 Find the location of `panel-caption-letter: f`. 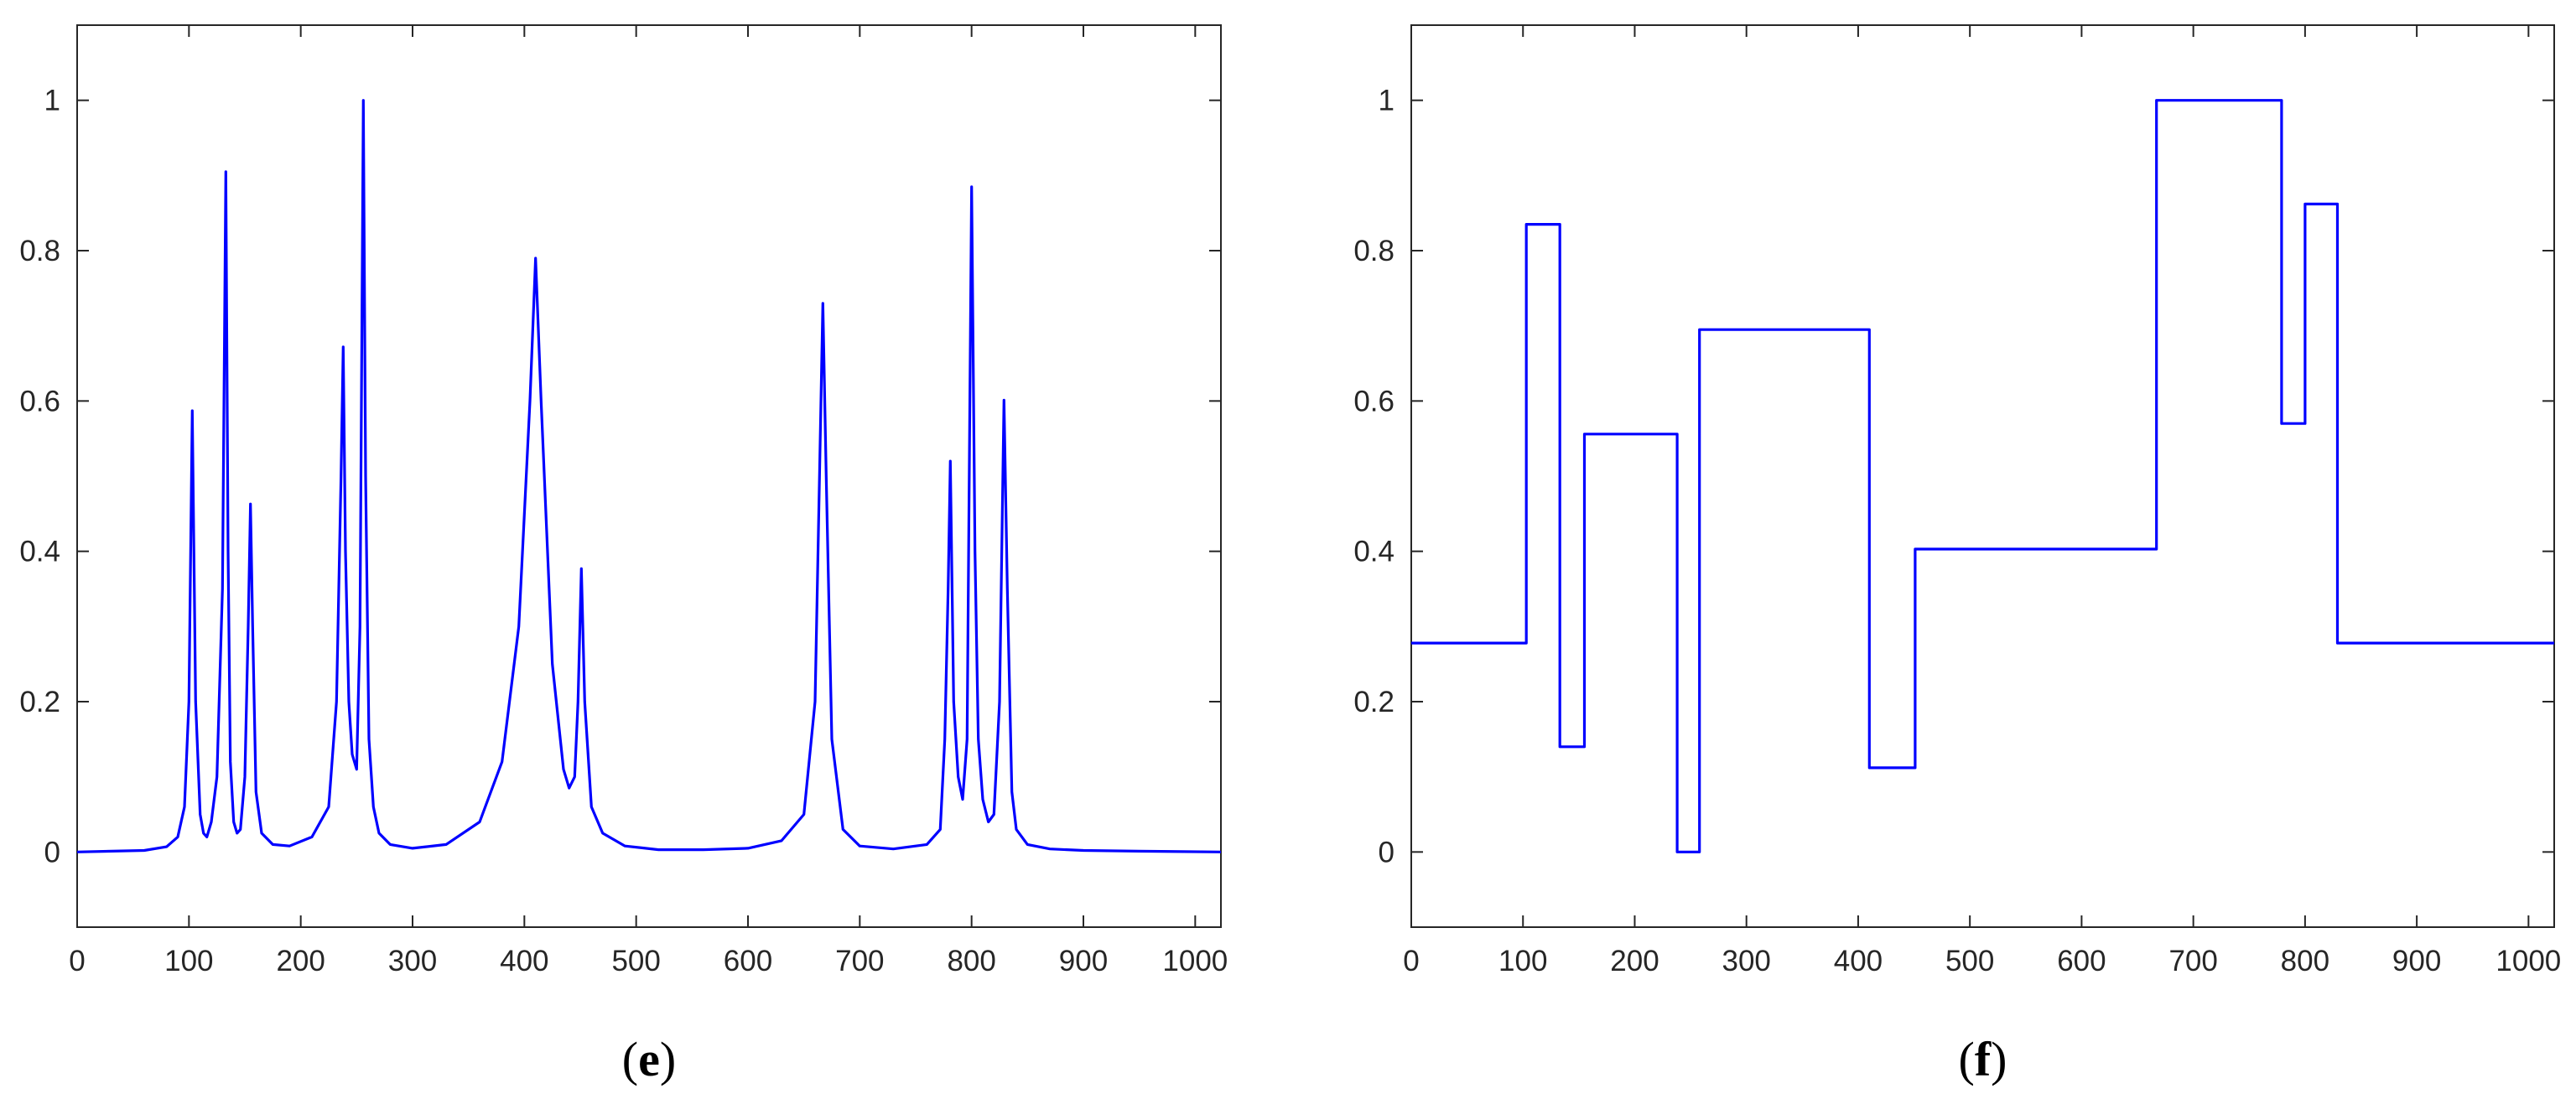

panel-caption-letter: f is located at coordinates (1983, 1059).